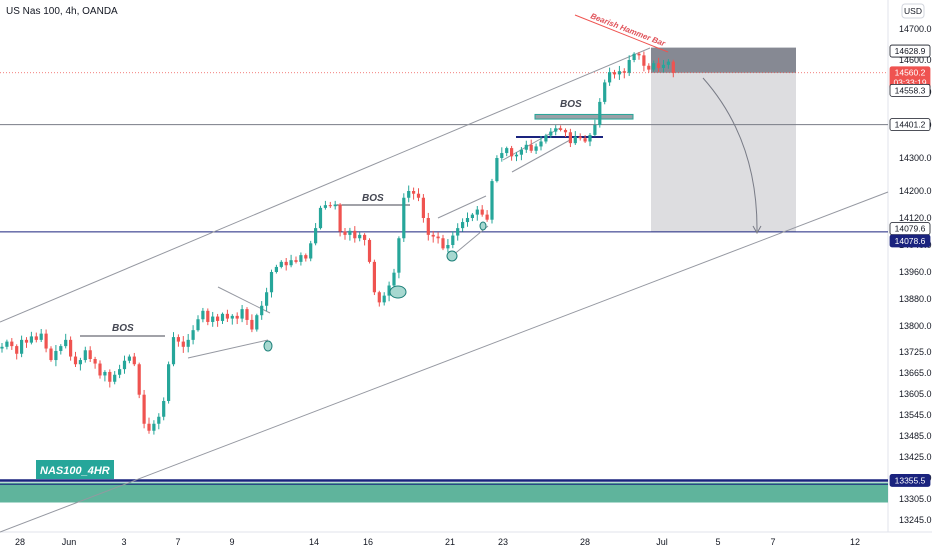 This screenshot has width=932, height=555. Describe the element at coordinates (855, 542) in the screenshot. I see `x-tick-label: 12` at that location.